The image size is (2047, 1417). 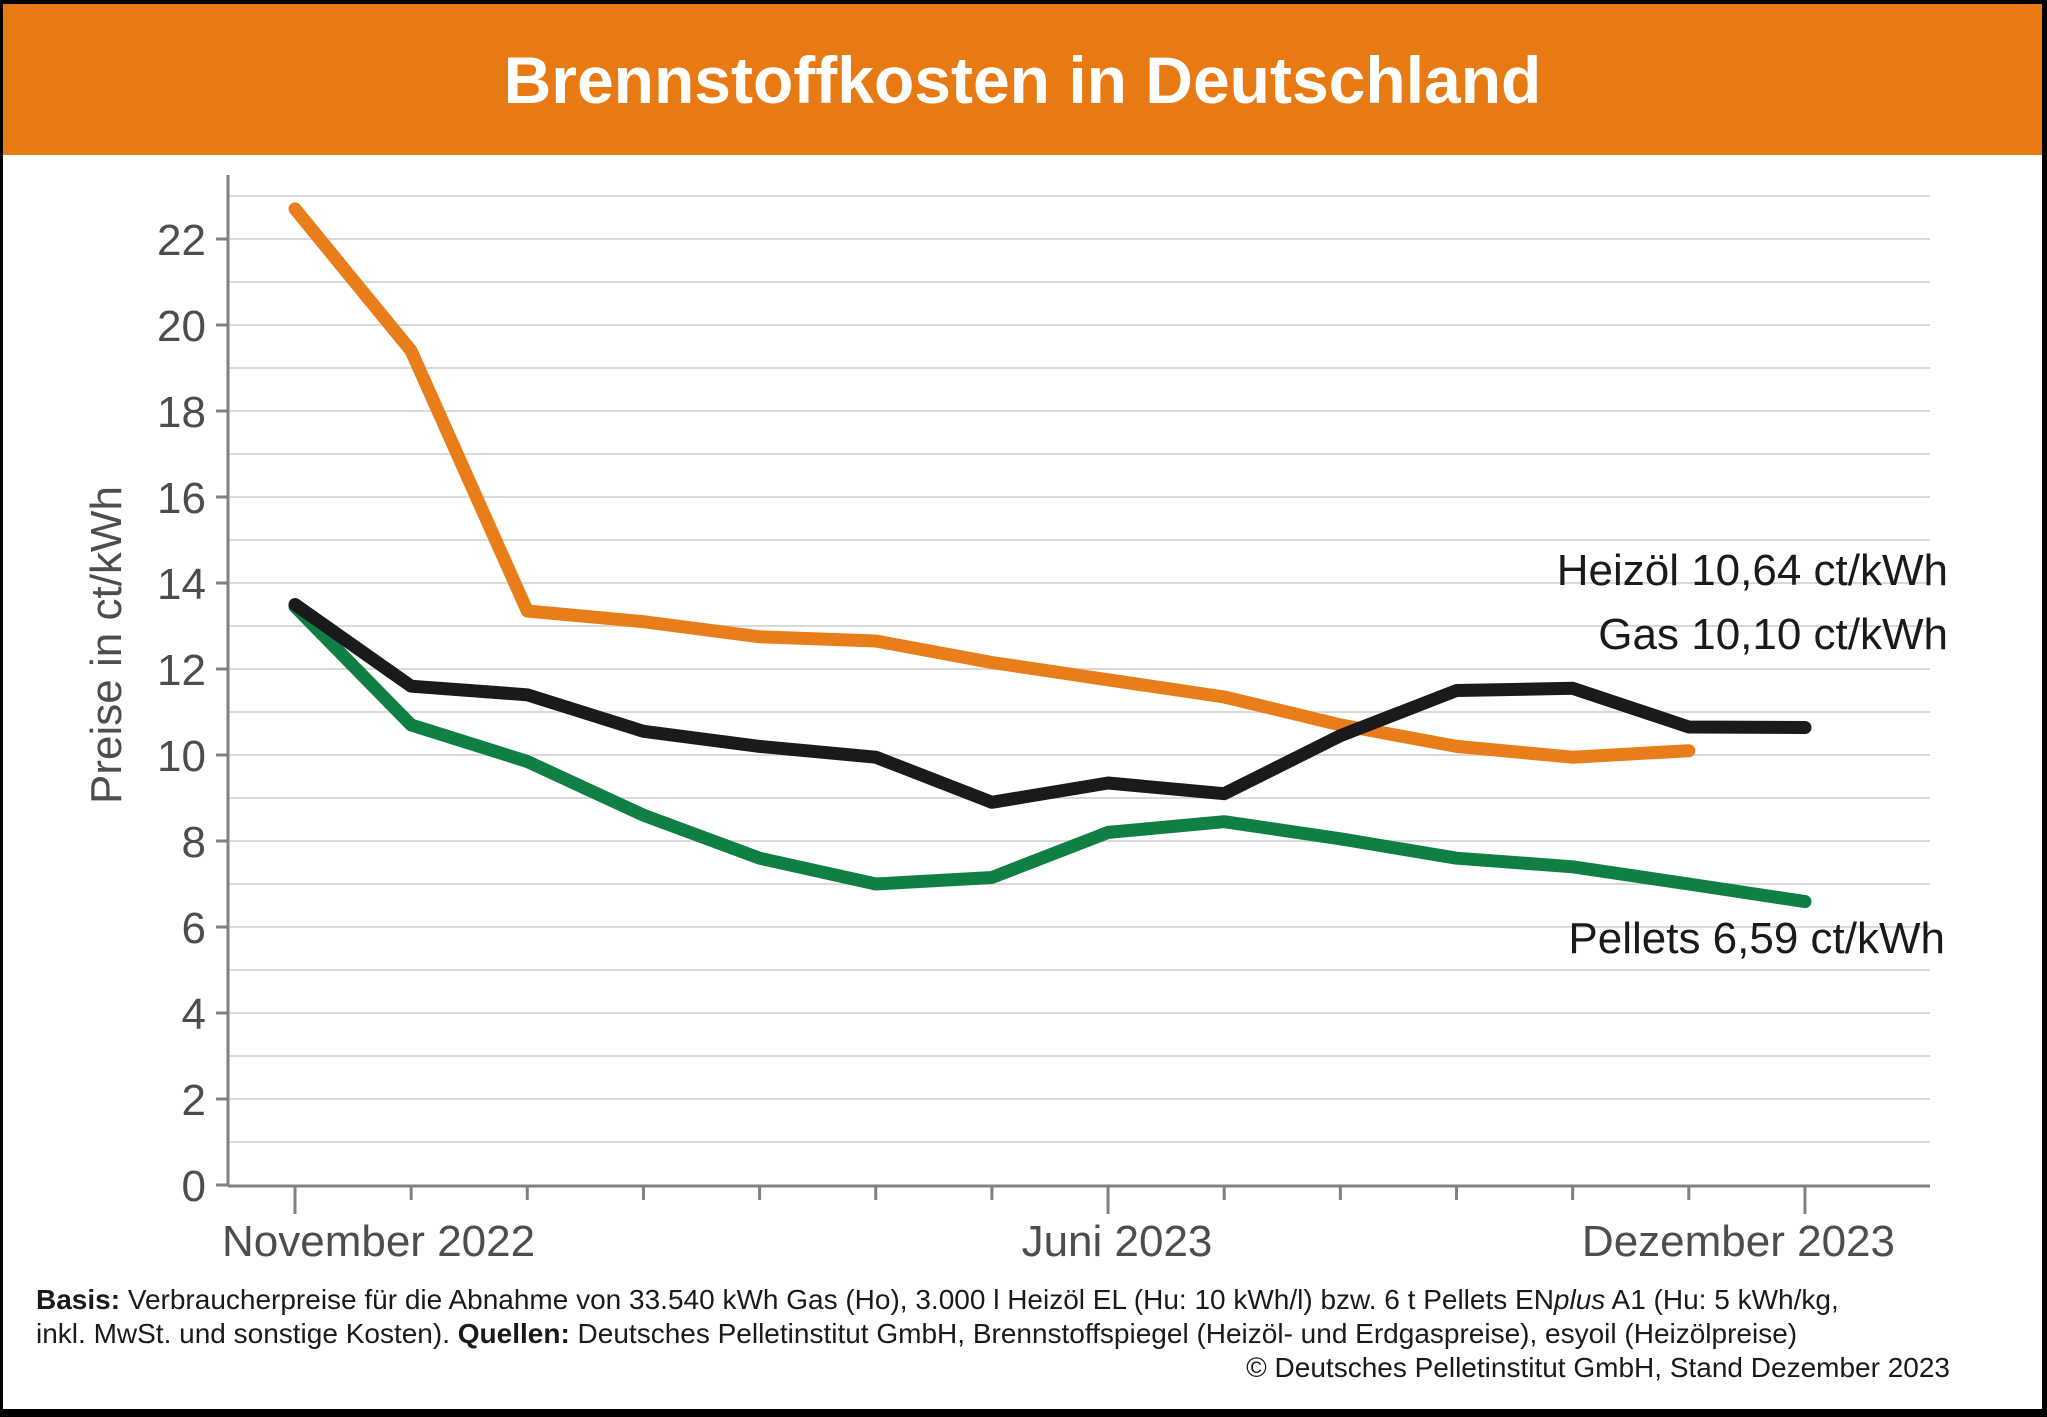 What do you see at coordinates (106, 645) in the screenshot?
I see `y-axis-title: Preise in ct/kWh` at bounding box center [106, 645].